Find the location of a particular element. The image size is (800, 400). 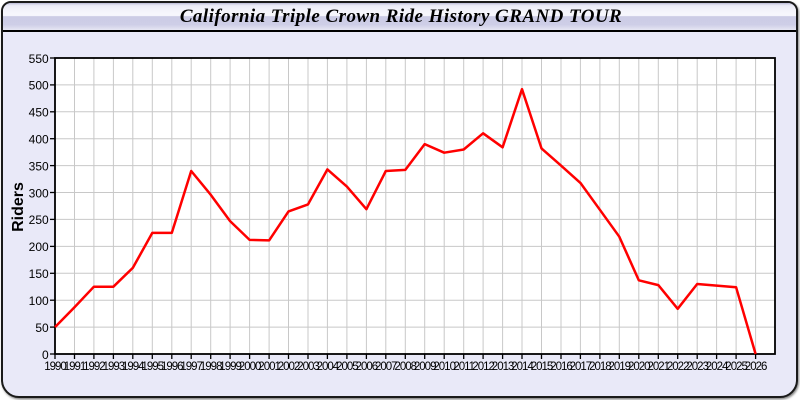

svg-text: 2004 is located at coordinates (328, 367).